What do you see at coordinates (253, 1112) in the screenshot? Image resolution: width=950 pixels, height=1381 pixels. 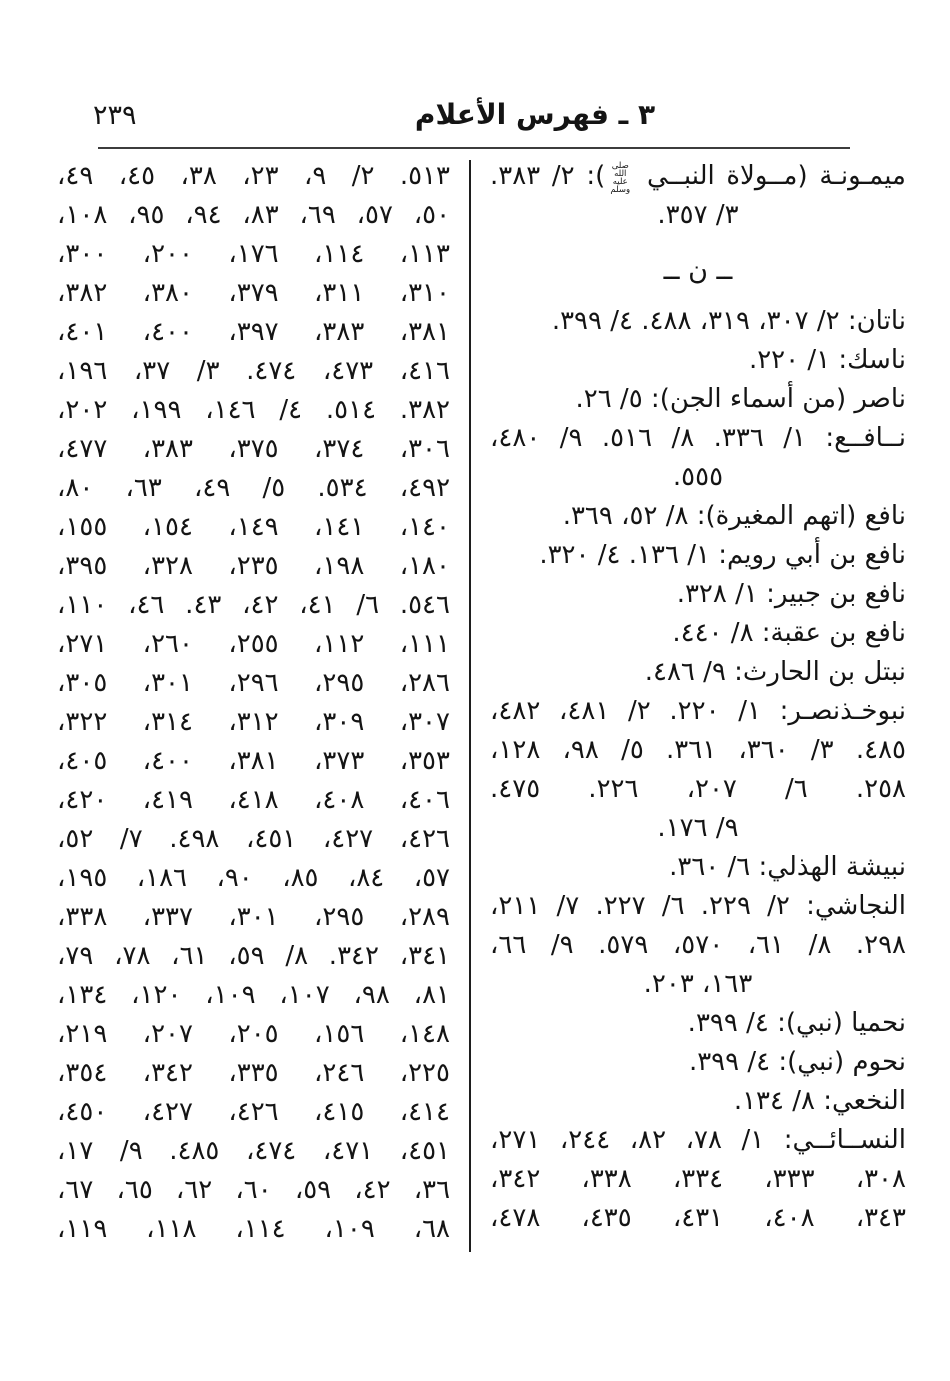 I see `index-line: ٤١٤، ٤١٥، ٤٢٦، ٤٢٧، ٤٥٠،` at bounding box center [253, 1112].